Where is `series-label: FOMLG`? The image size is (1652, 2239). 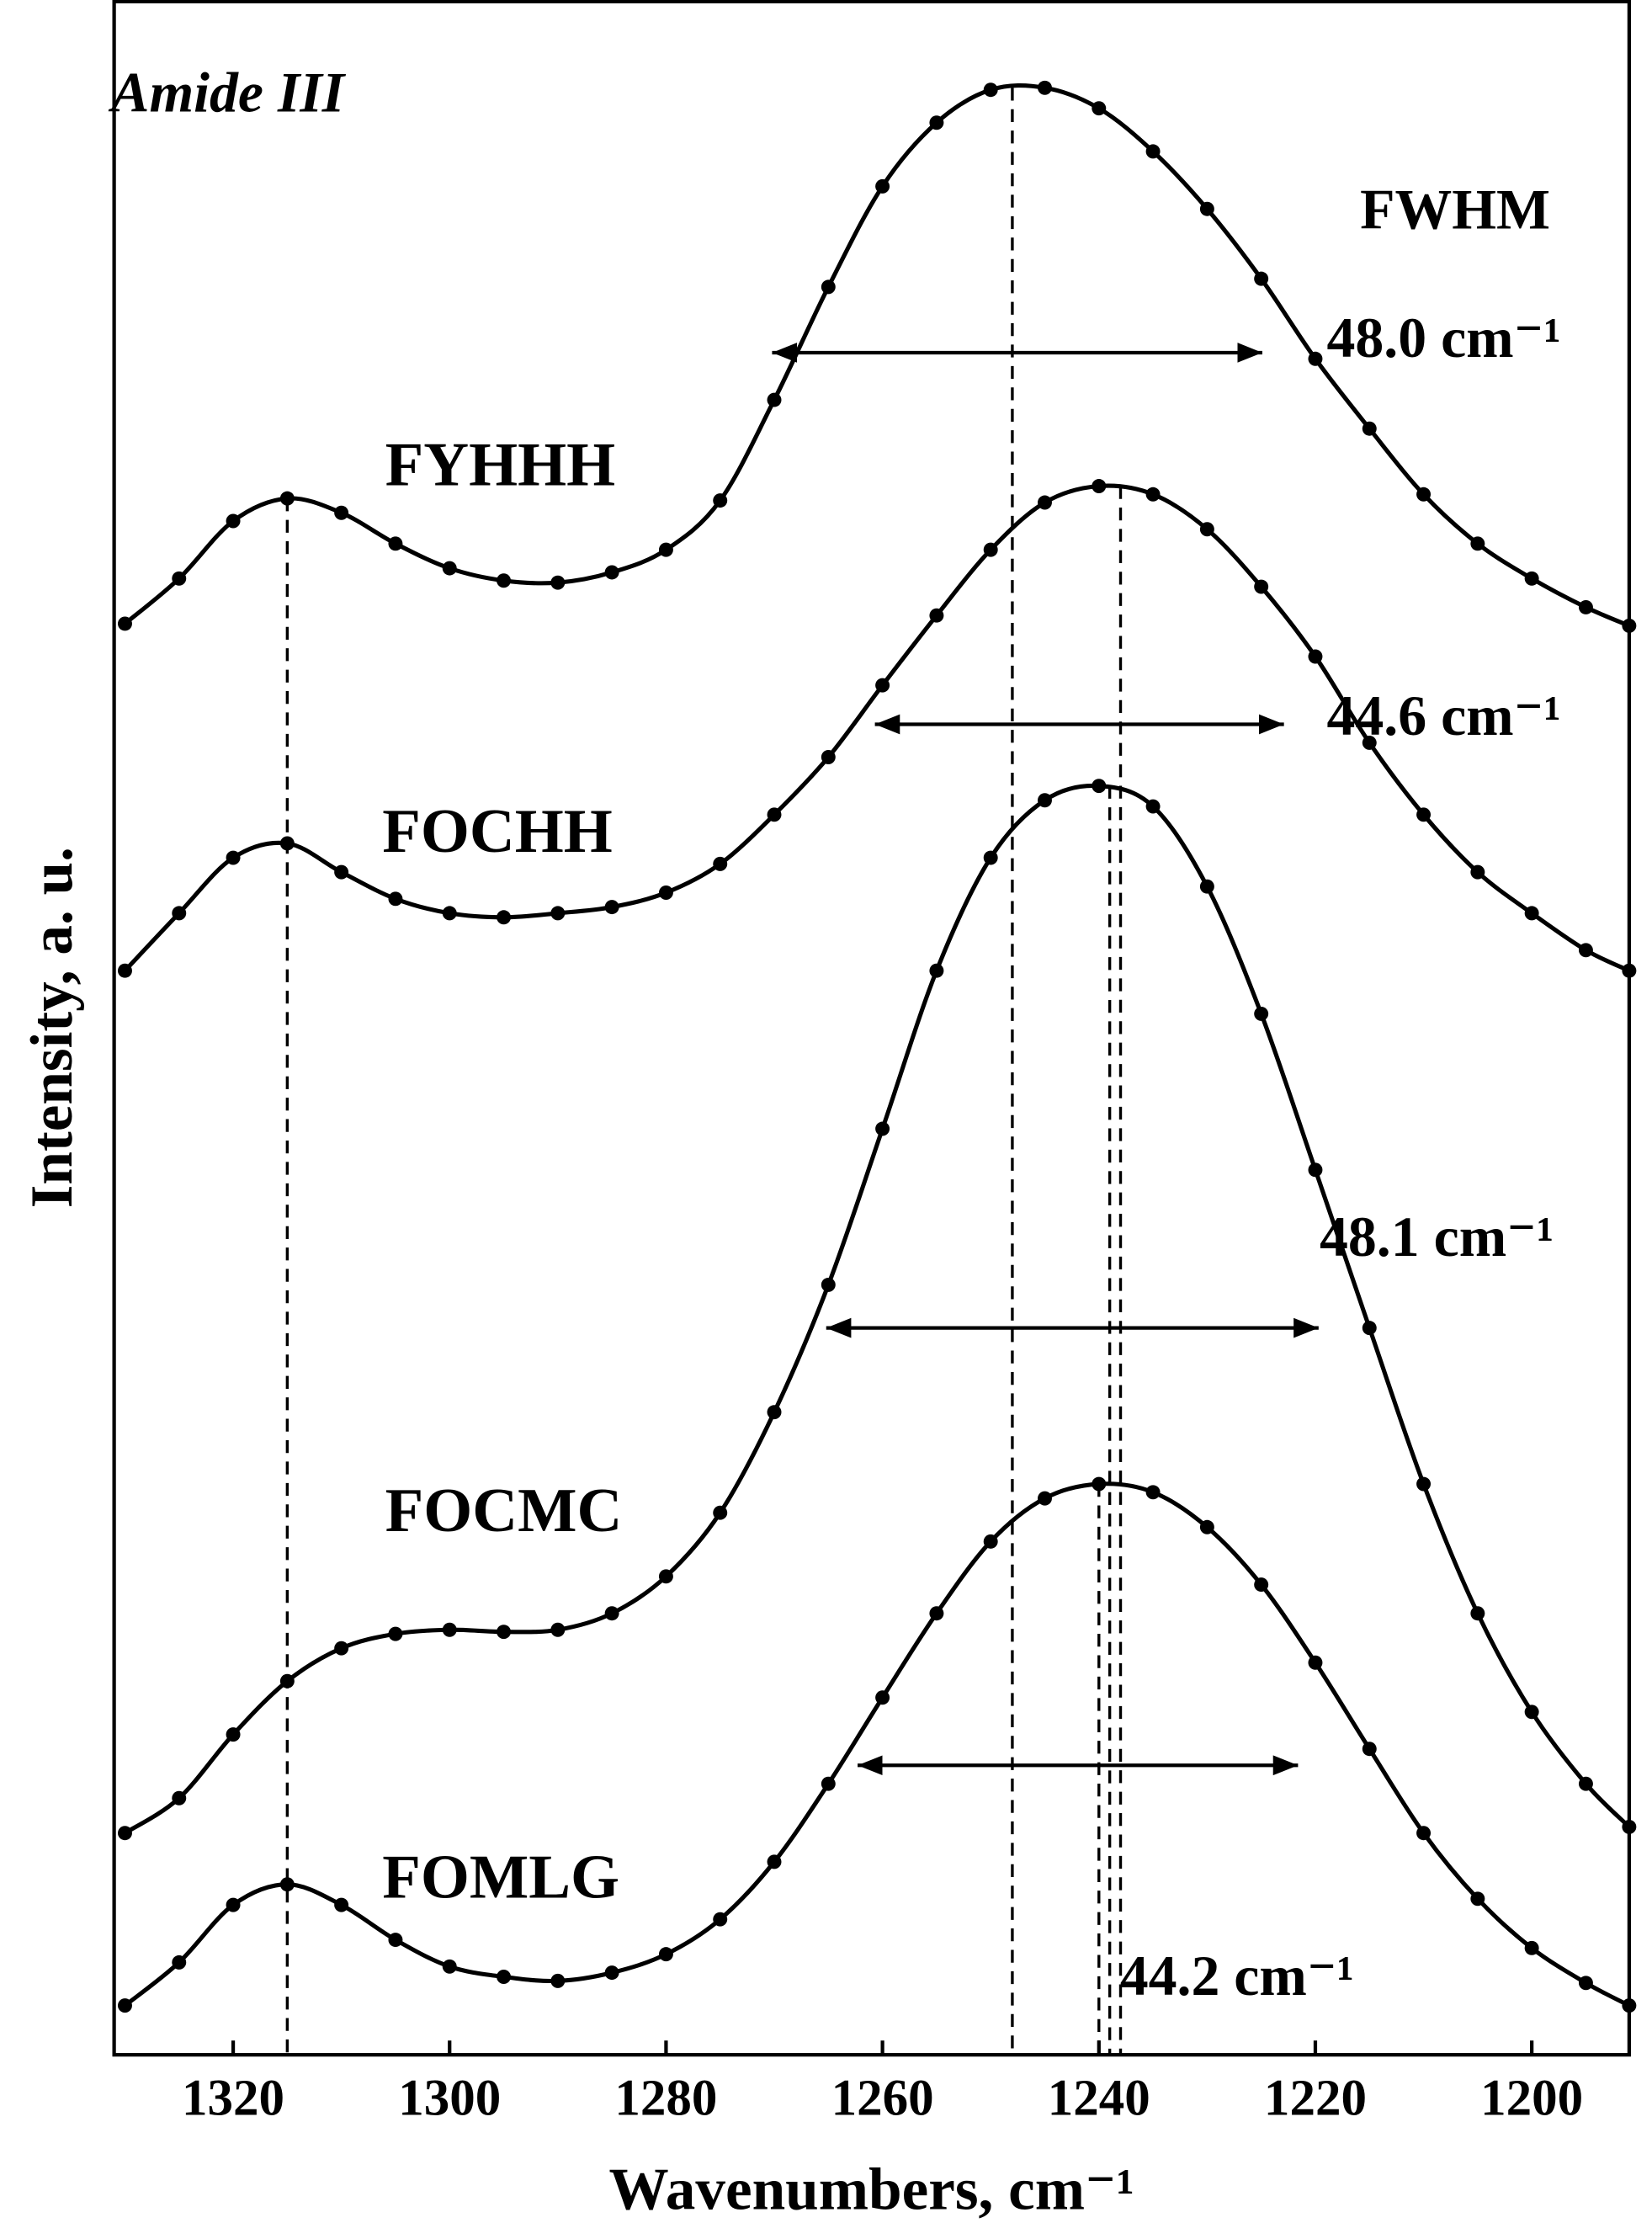 series-label: FOMLG is located at coordinates (500, 1877).